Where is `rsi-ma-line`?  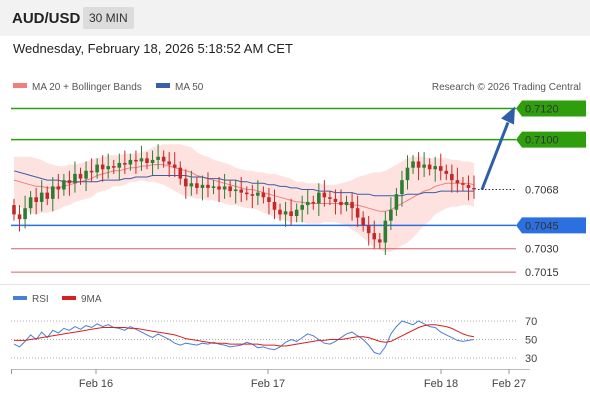
rsi-ma-line is located at coordinates (244, 335).